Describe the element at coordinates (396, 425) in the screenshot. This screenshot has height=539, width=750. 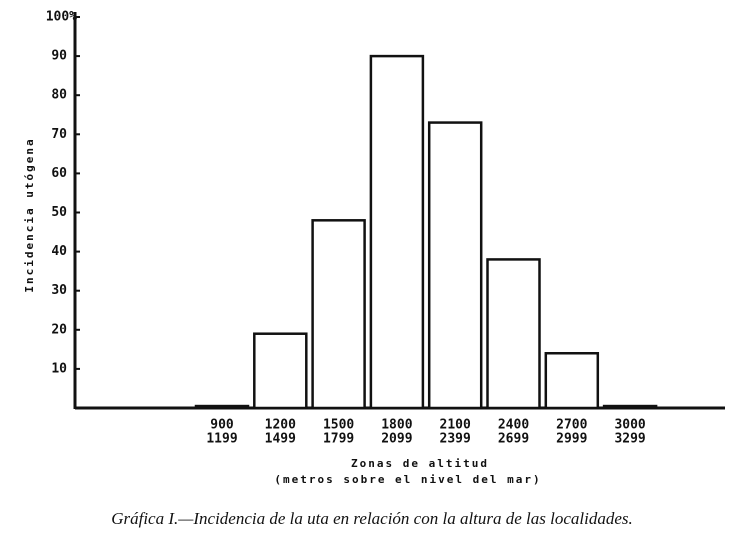
I see `x-tick-label: 1800` at that location.